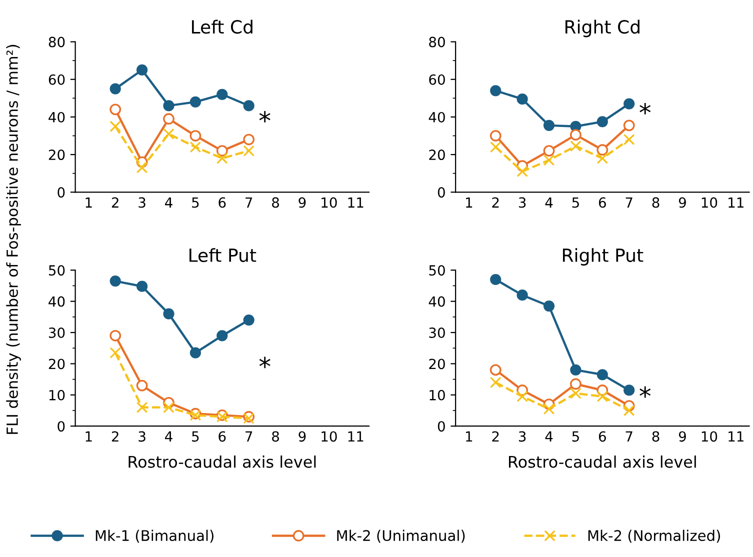  I want to click on y-tick-label: 50, so click(56, 270).